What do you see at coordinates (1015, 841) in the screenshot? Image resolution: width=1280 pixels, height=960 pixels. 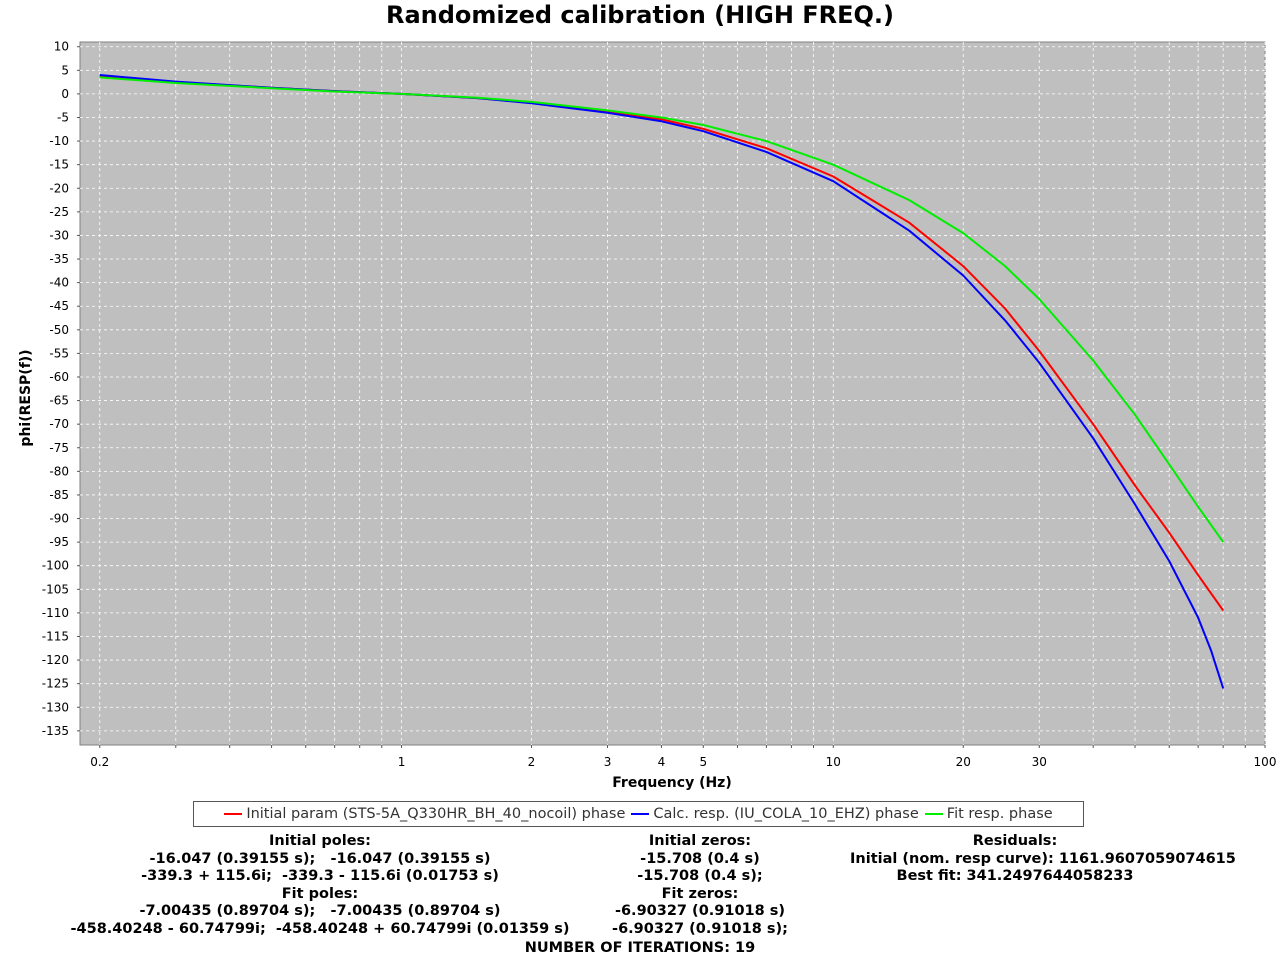 I see `residuals-heading: Residuals:` at bounding box center [1015, 841].